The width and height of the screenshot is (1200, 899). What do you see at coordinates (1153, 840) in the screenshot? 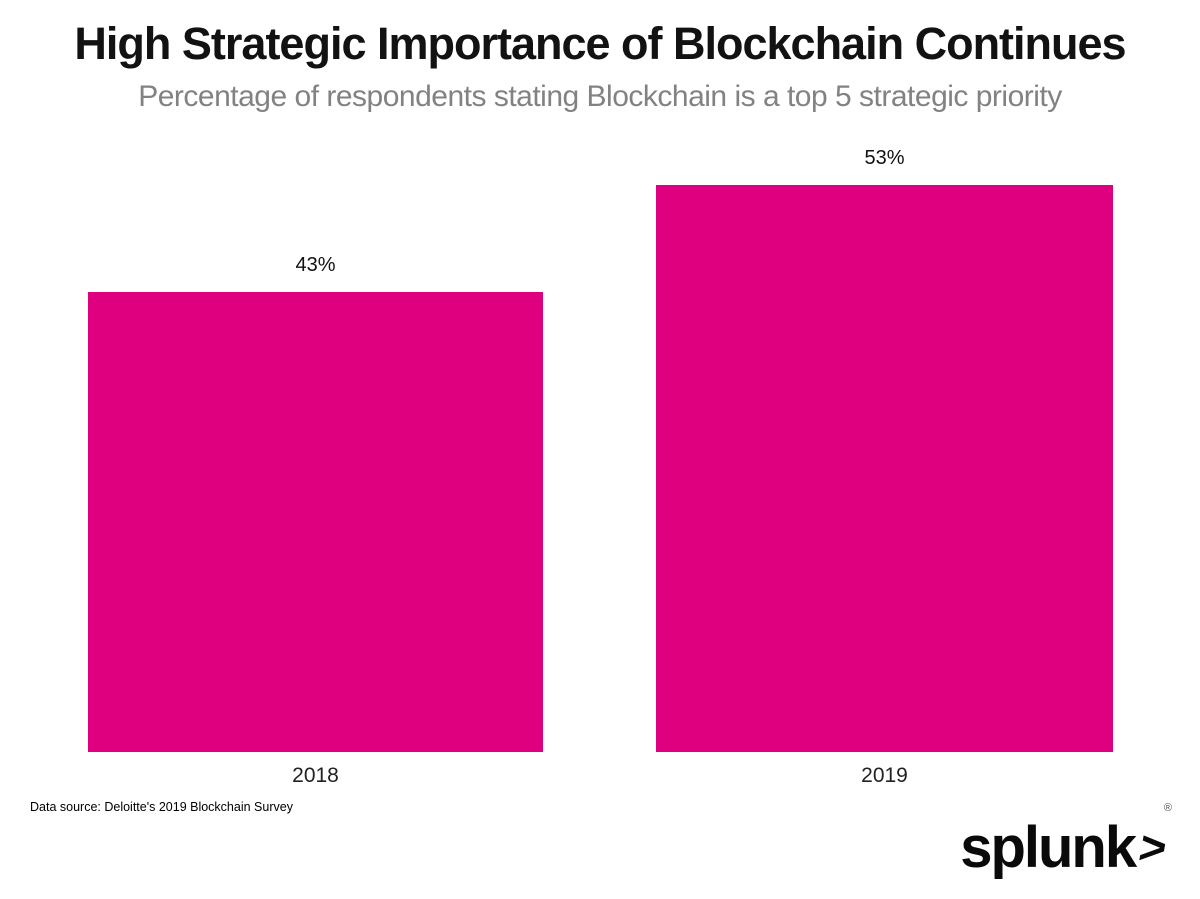
I see `splunk-logo-chevron-wrap: > ®` at bounding box center [1153, 840].